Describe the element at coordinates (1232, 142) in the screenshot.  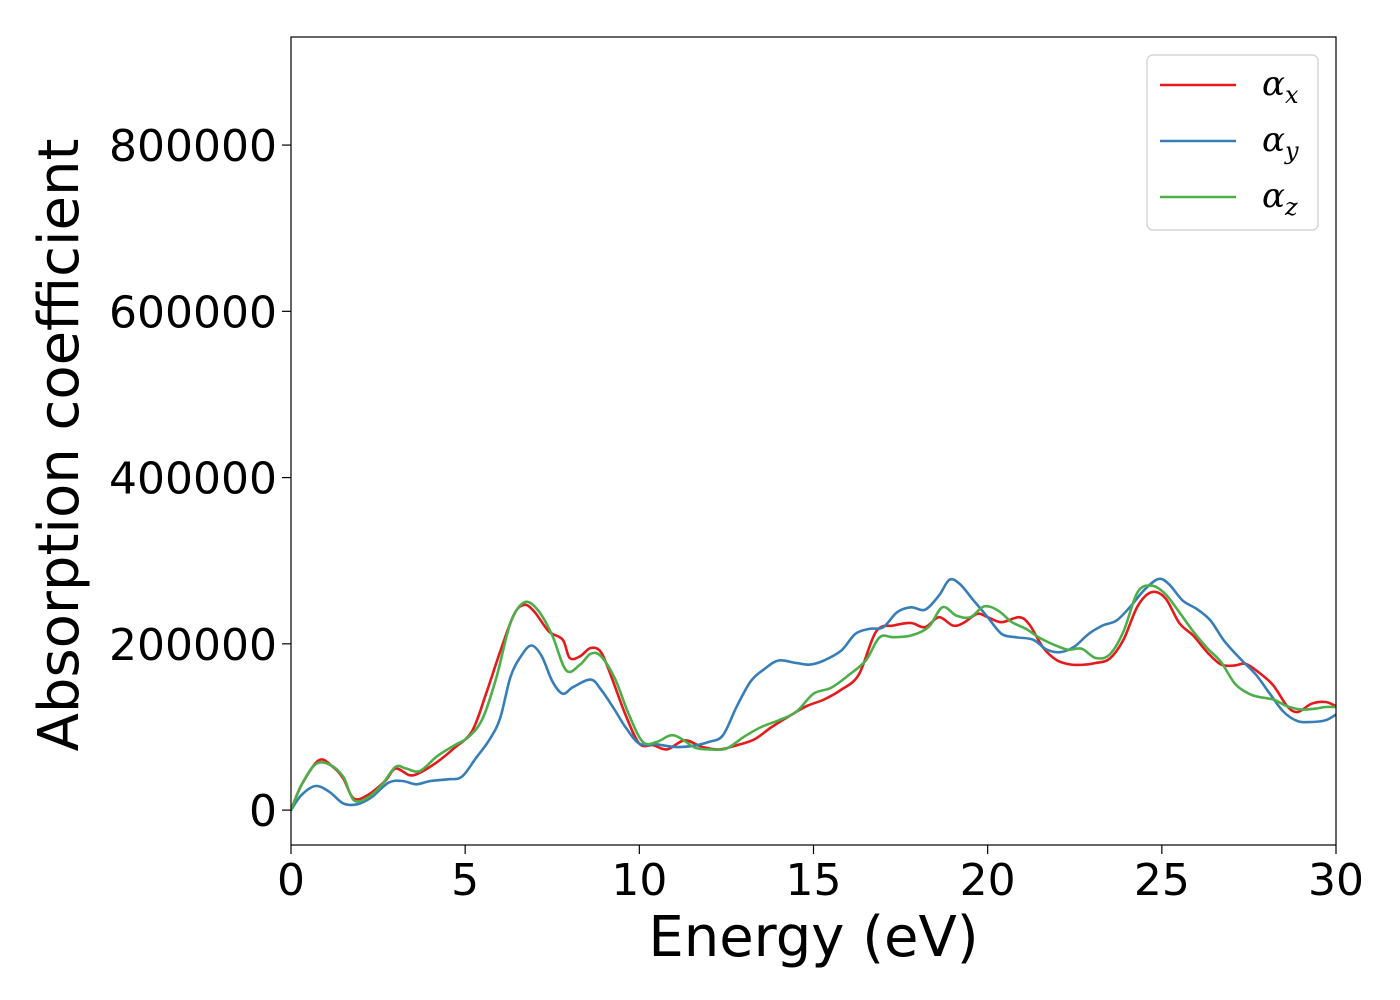
I see `legend-box` at that location.